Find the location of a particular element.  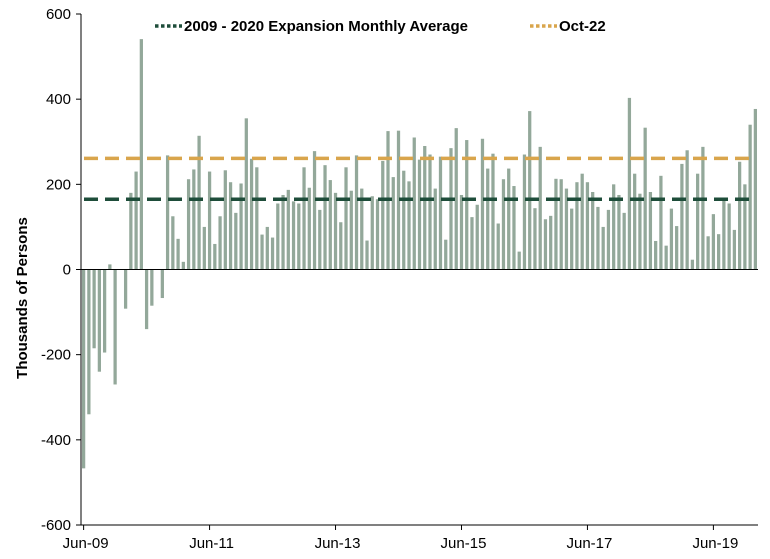

x-tick-label: Jun-13 is located at coordinates (338, 543).